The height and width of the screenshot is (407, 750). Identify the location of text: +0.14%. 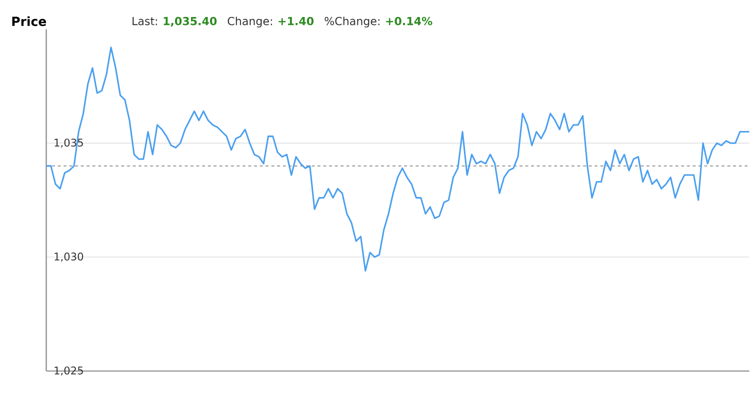
(409, 21).